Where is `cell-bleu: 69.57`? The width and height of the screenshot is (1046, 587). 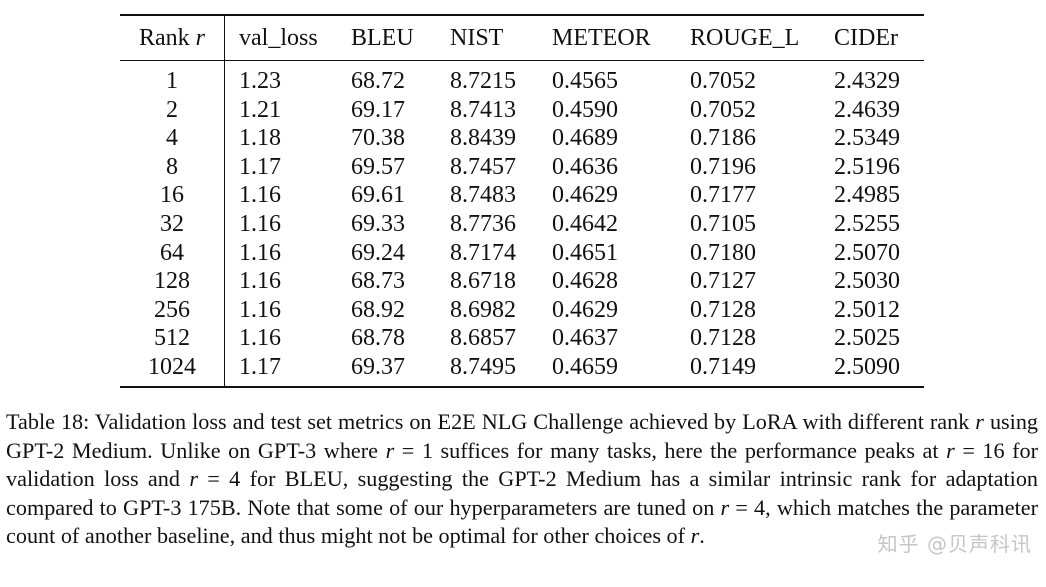
cell-bleu: 69.57 is located at coordinates (378, 166).